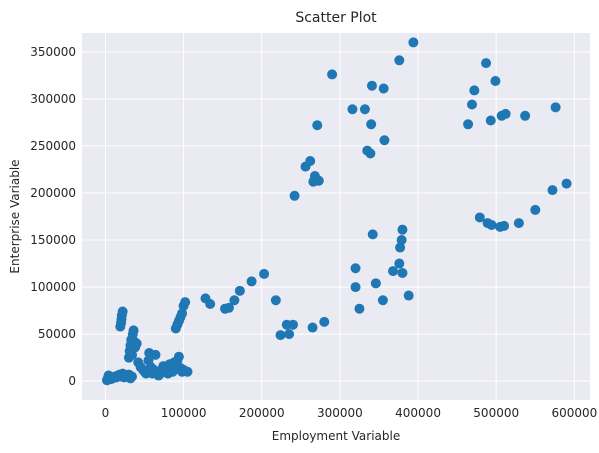 The width and height of the screenshot is (599, 453). Describe the element at coordinates (106, 413) in the screenshot. I see `x-tick-label: 0` at that location.